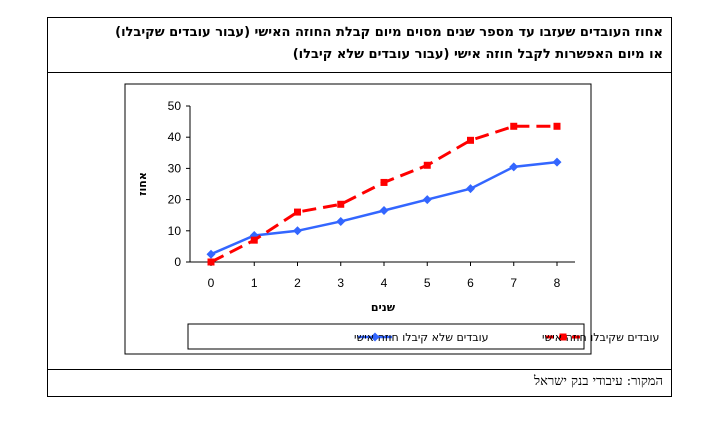  I want to click on x-tick-label: 8, so click(557, 283).